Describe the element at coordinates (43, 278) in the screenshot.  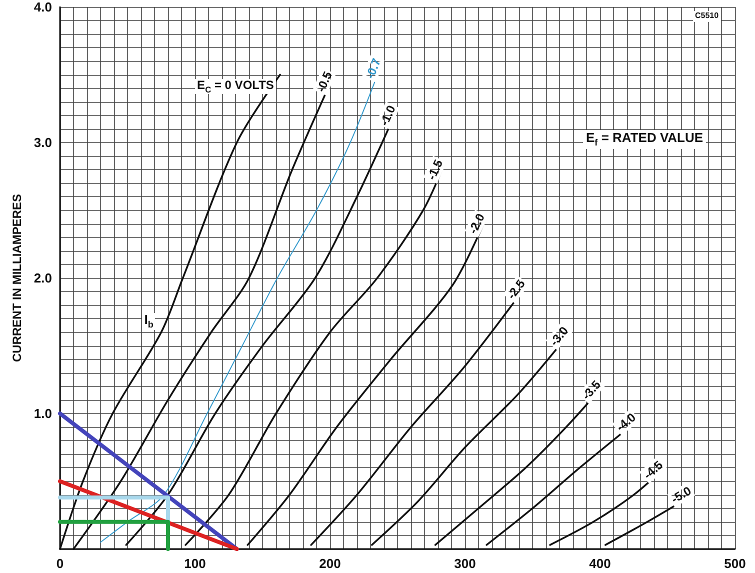
I see `y-tick-label: 2.0` at that location.